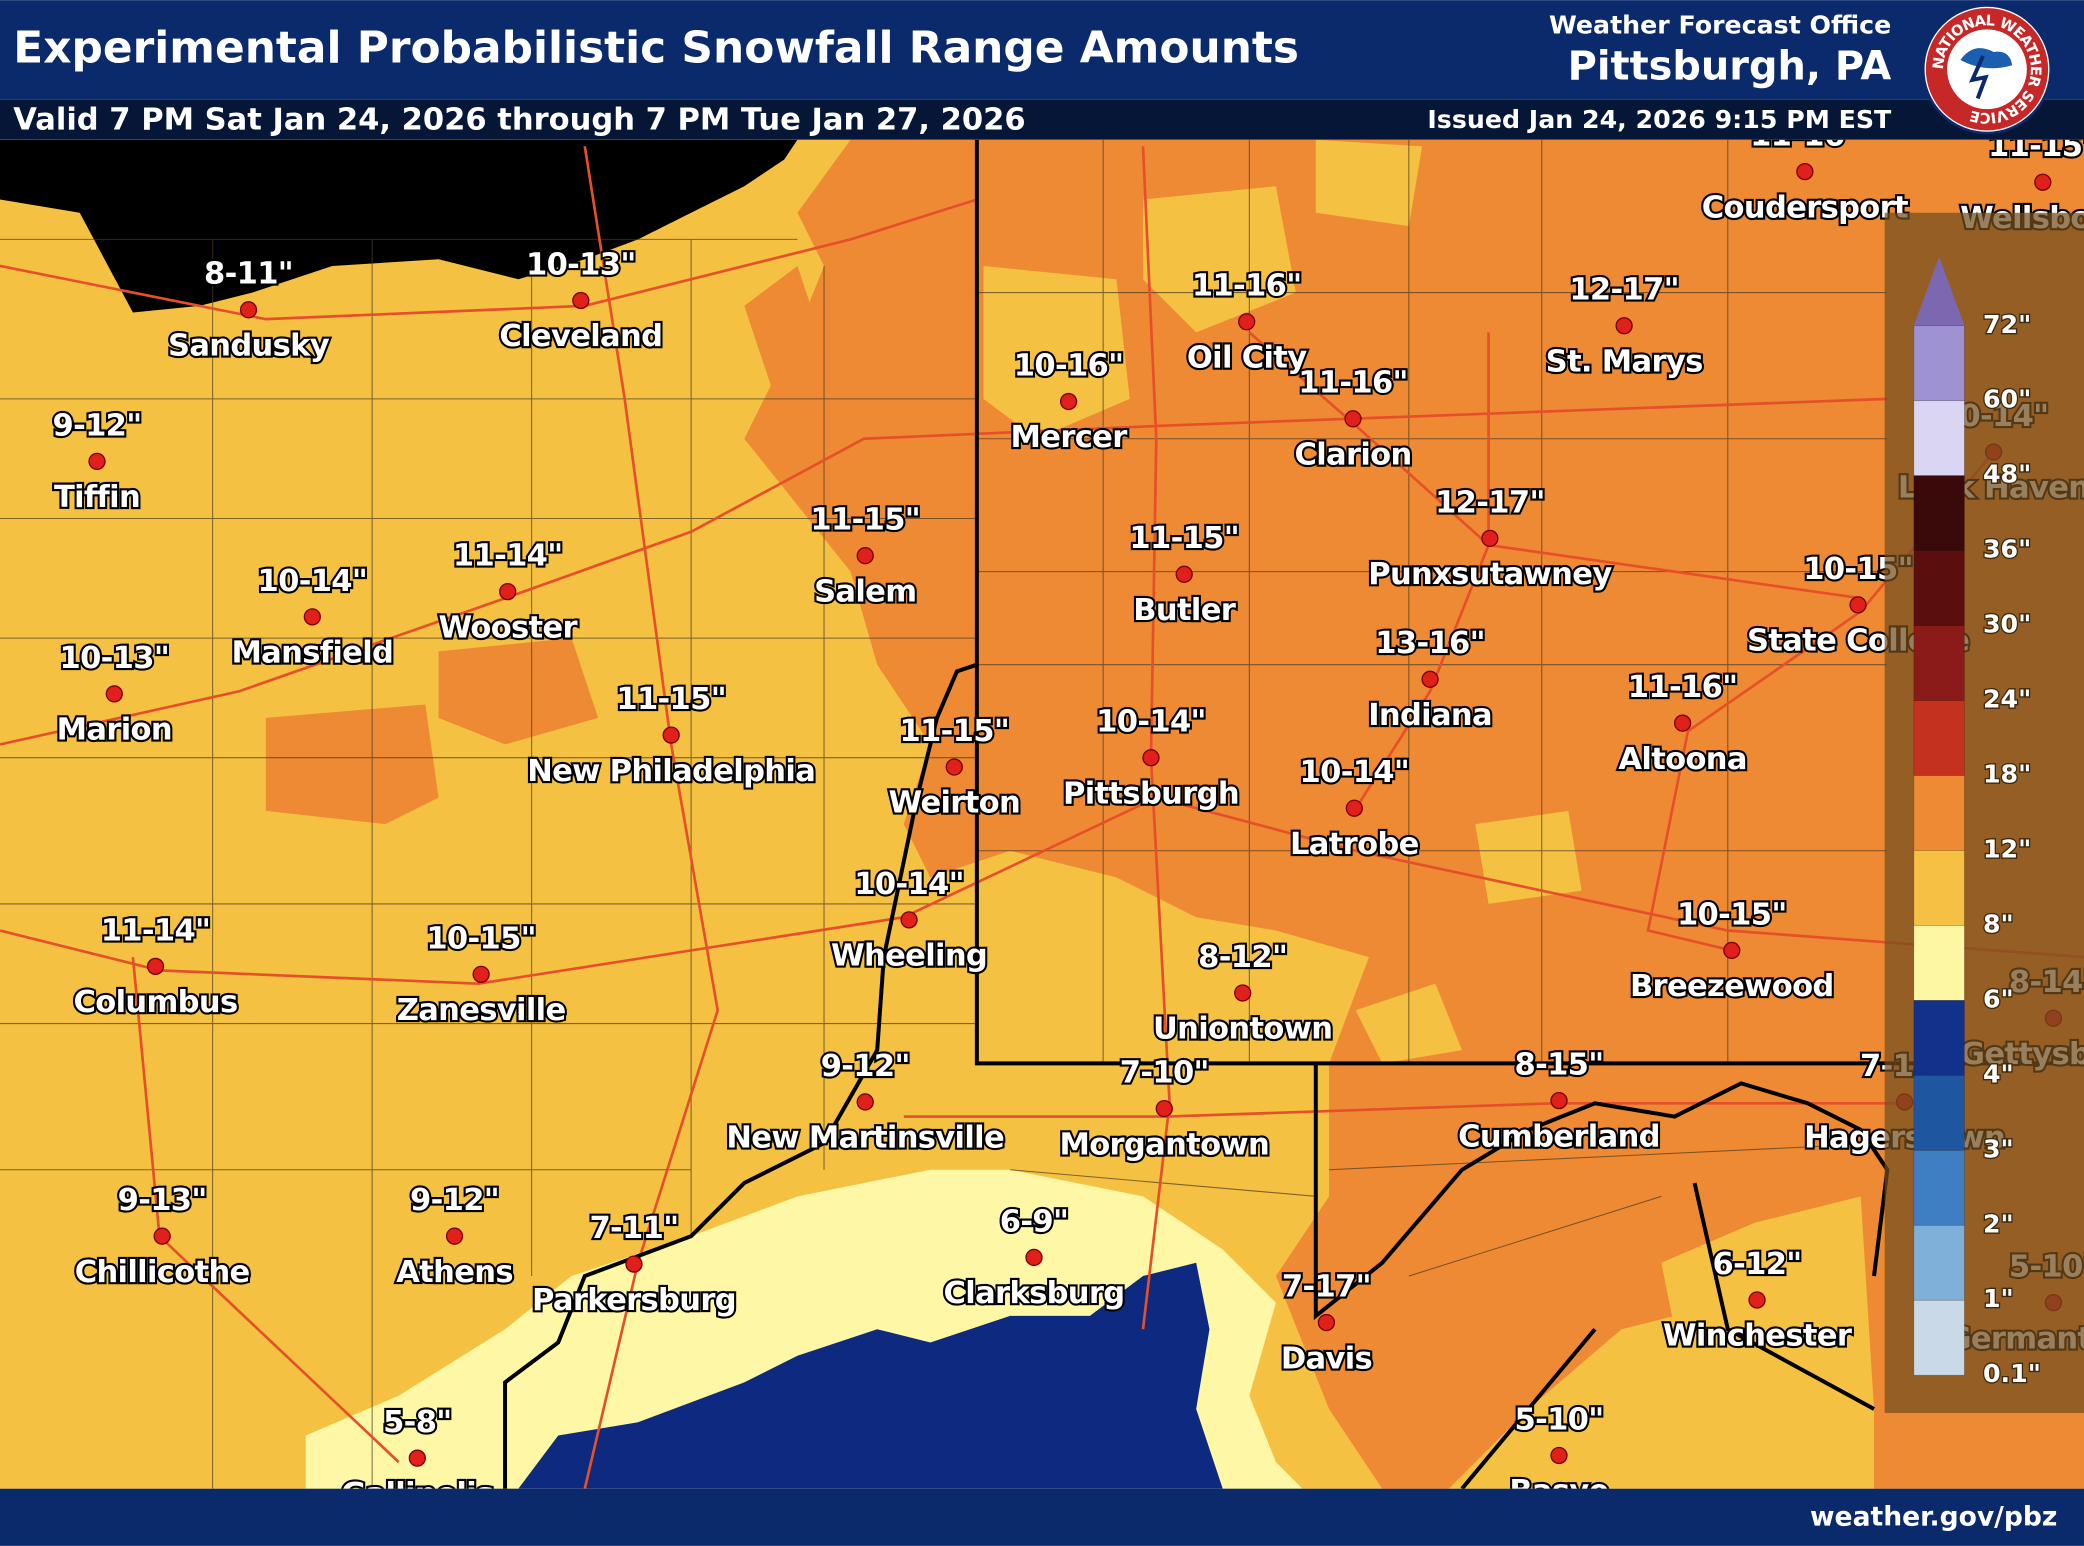 This screenshot has width=2084, height=1546. I want to click on snow-amount: 7-11", so click(633, 1228).